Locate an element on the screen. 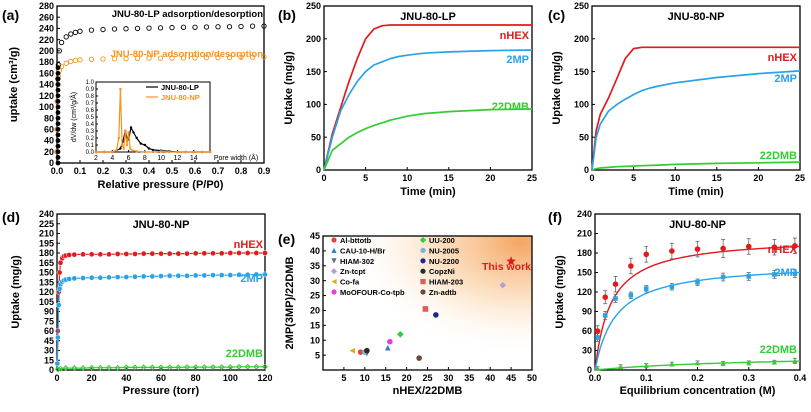 The image size is (811, 412). x-tick-label-a: 0.1 is located at coordinates (80, 171).